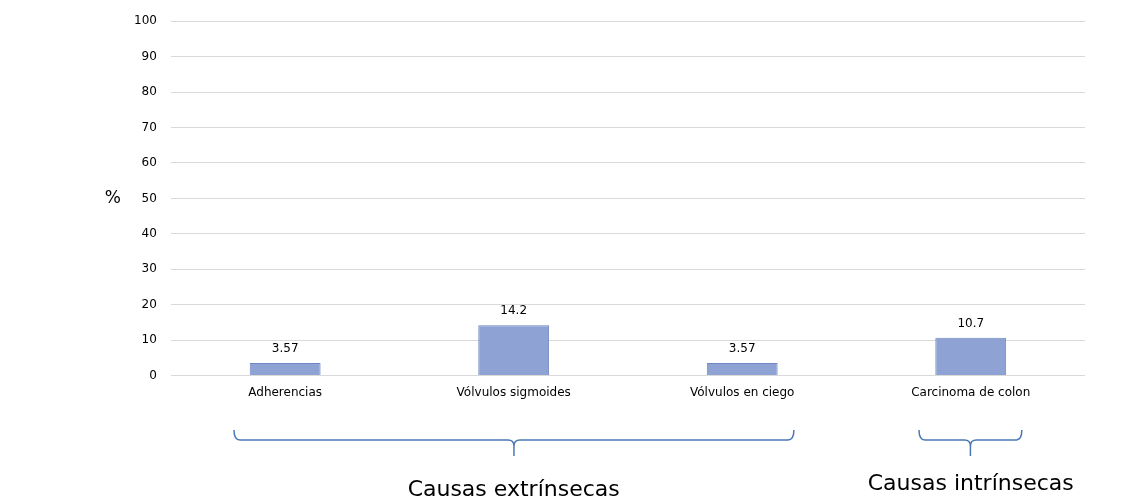 The image size is (1125, 500). What do you see at coordinates (112, 196) in the screenshot?
I see `y-axis-title: %` at bounding box center [112, 196].